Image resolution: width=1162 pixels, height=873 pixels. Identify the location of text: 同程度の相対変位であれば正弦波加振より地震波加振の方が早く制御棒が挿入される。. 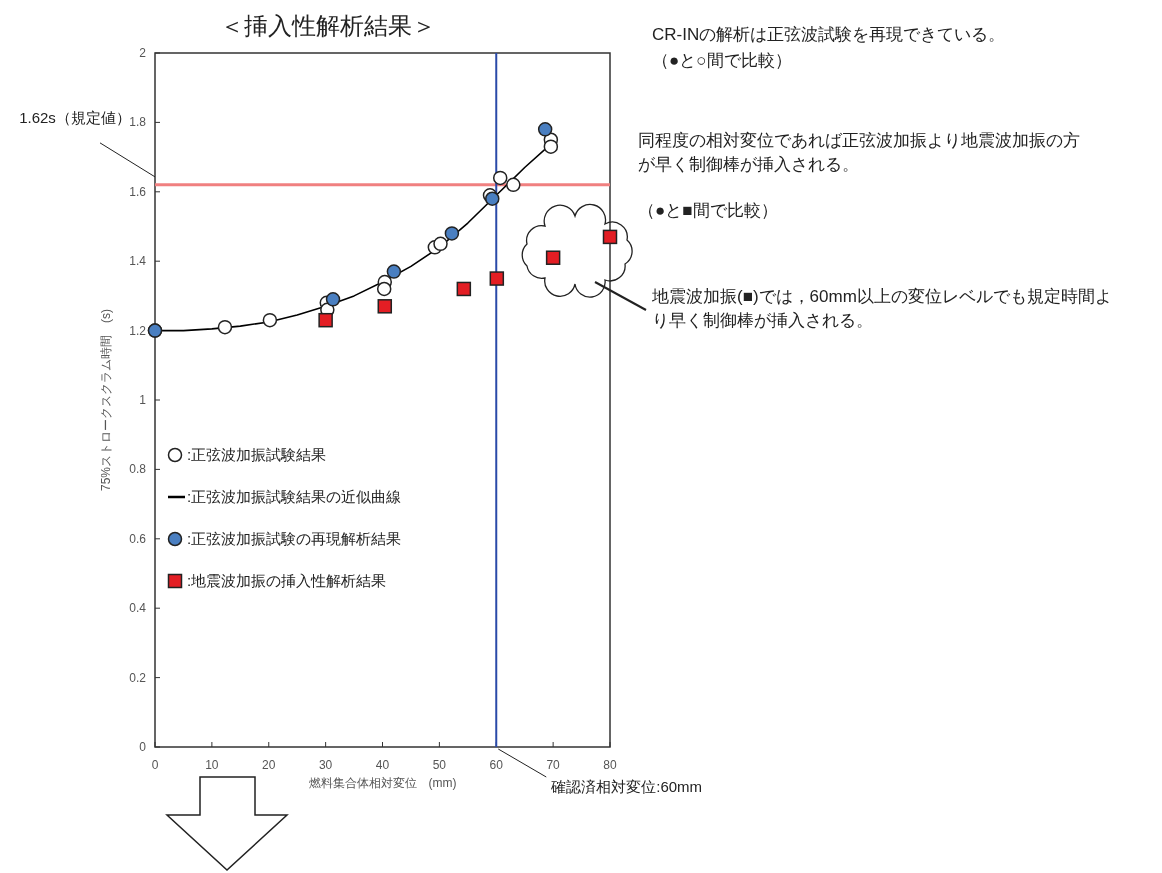
(859, 152).